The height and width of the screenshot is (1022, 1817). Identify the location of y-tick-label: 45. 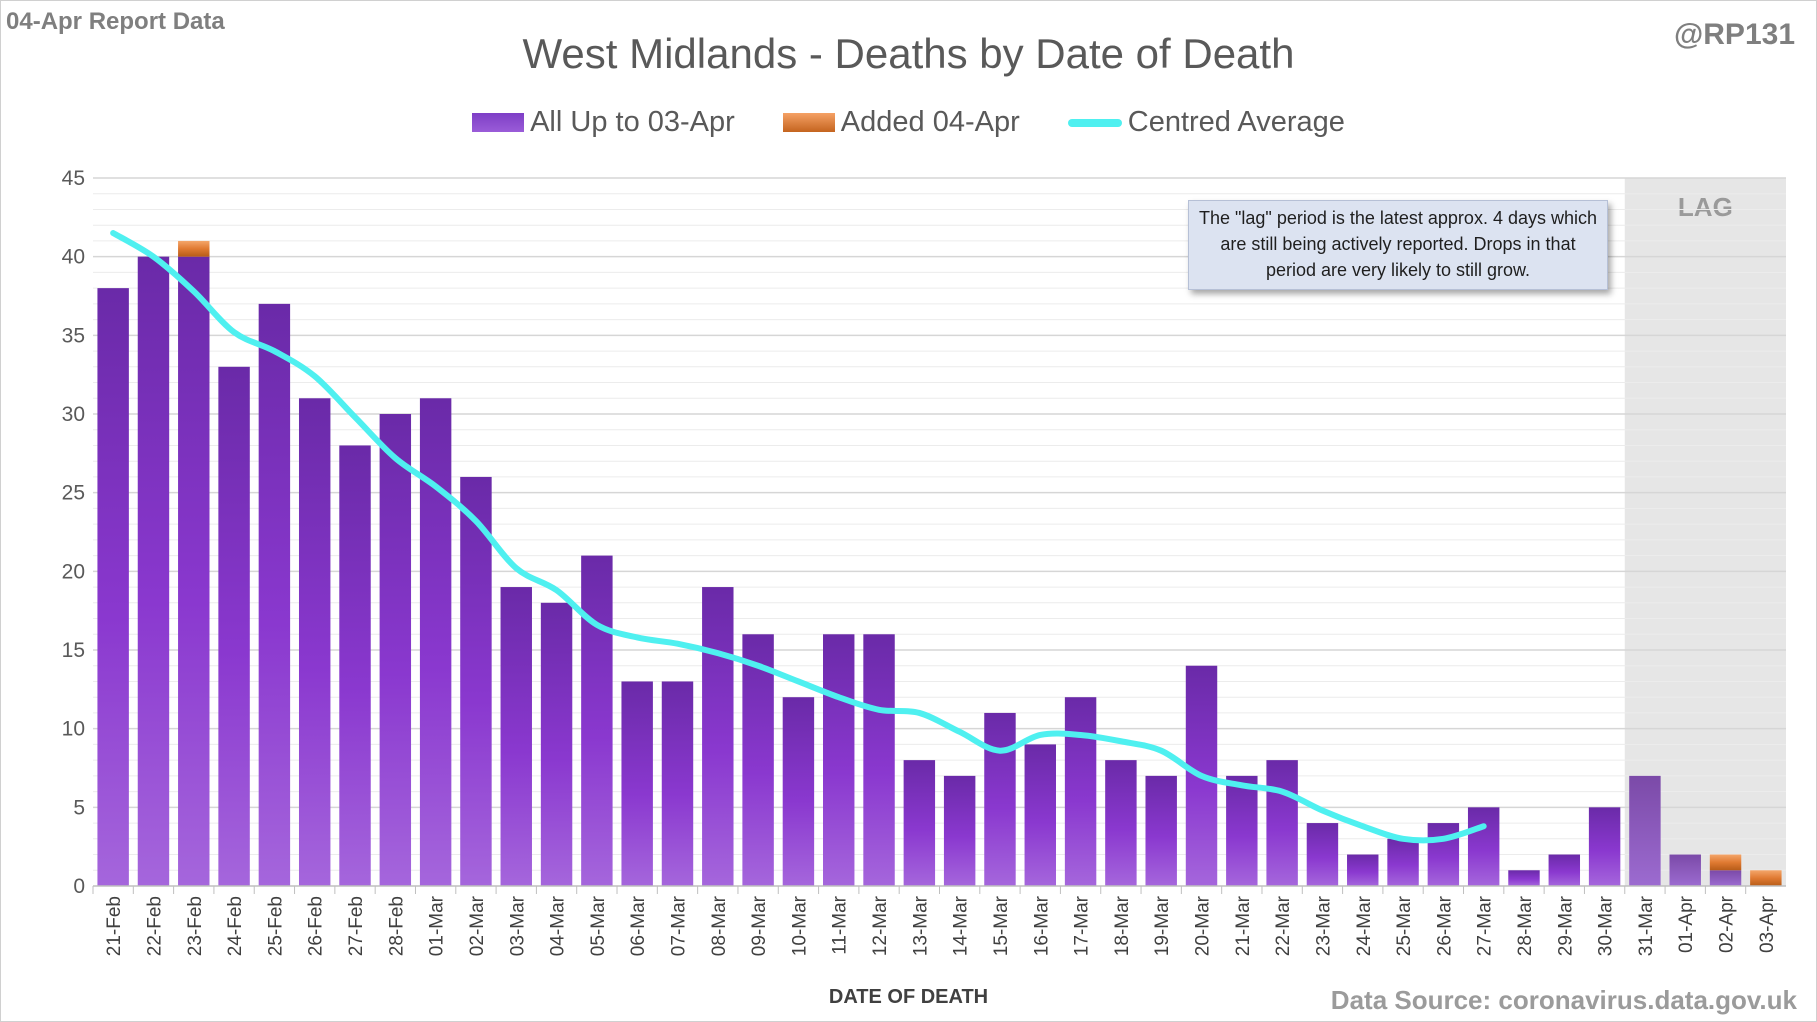
(73, 178).